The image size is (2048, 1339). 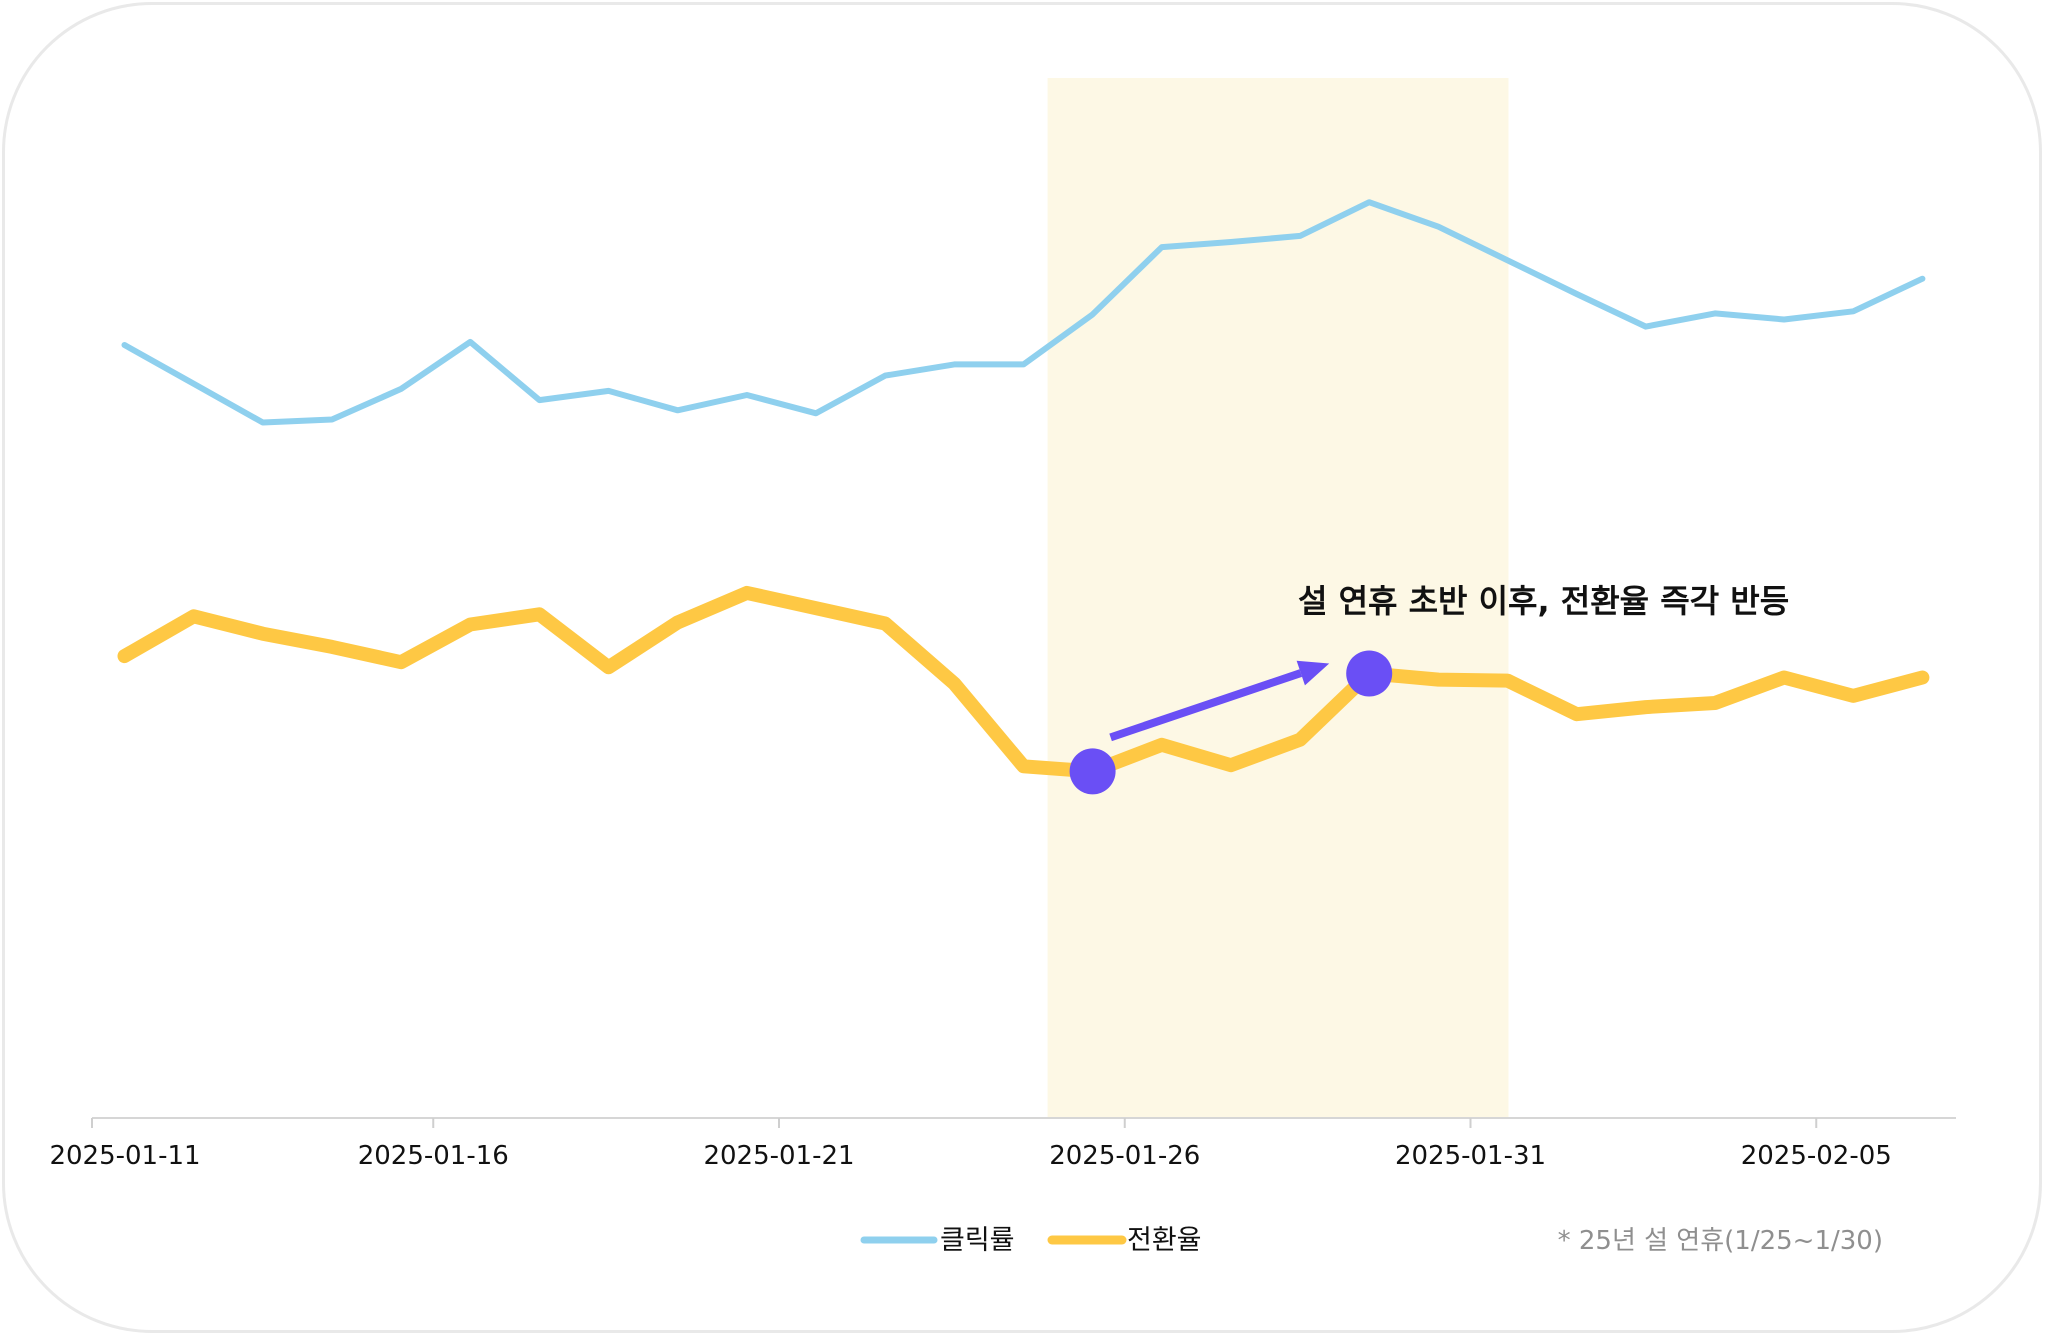 I want to click on legend-label-conversion-rate: 전환율, so click(x=1164, y=1240).